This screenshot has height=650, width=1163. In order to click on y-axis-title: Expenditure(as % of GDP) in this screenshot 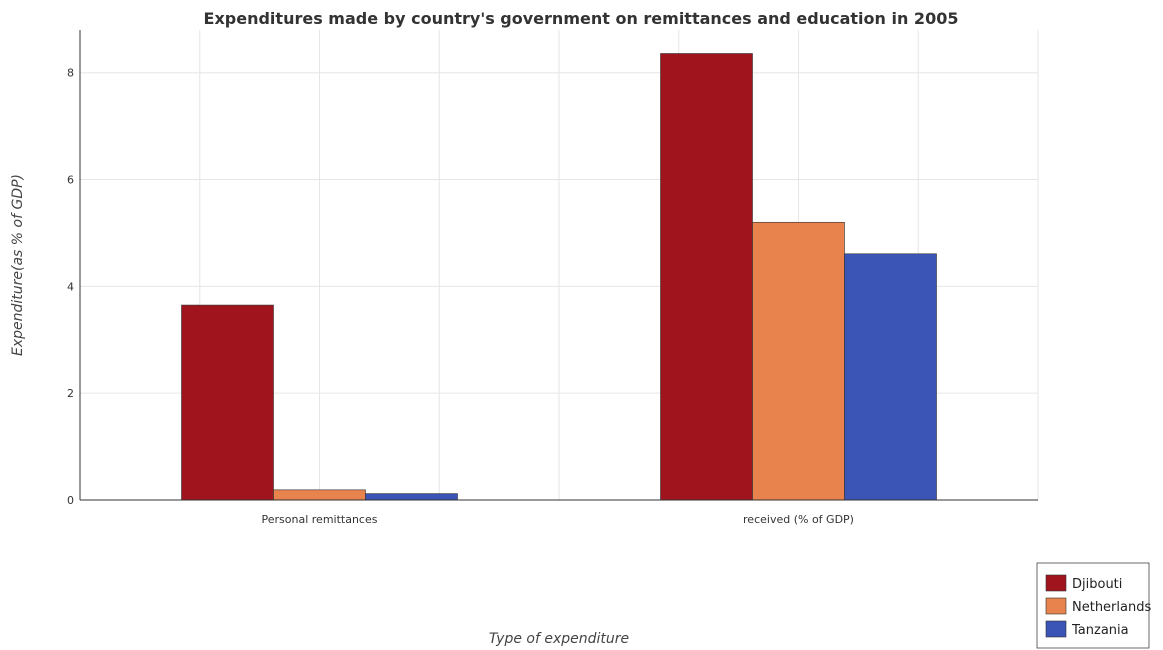, I will do `click(18, 265)`.